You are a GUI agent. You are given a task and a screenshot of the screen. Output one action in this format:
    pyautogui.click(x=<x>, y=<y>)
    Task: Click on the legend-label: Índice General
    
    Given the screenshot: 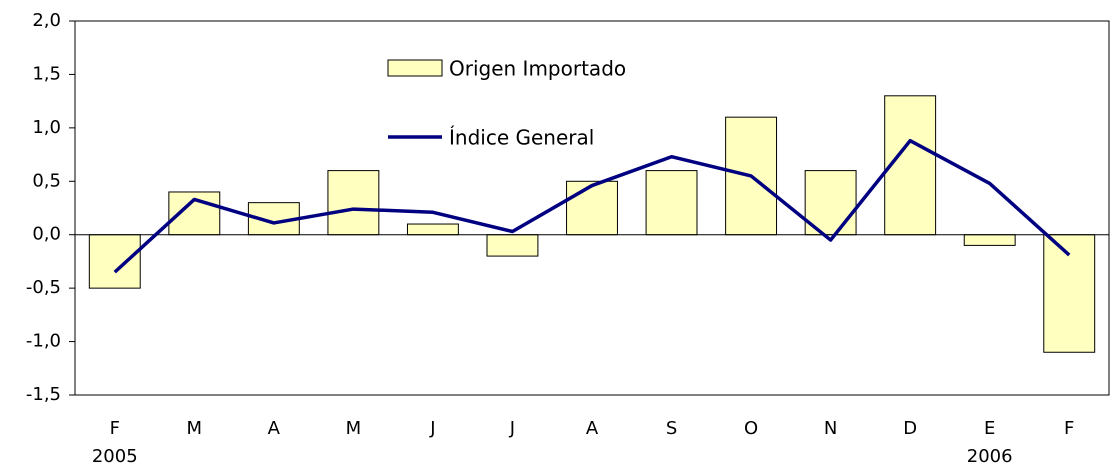 What is the action you would take?
    pyautogui.click(x=521, y=138)
    